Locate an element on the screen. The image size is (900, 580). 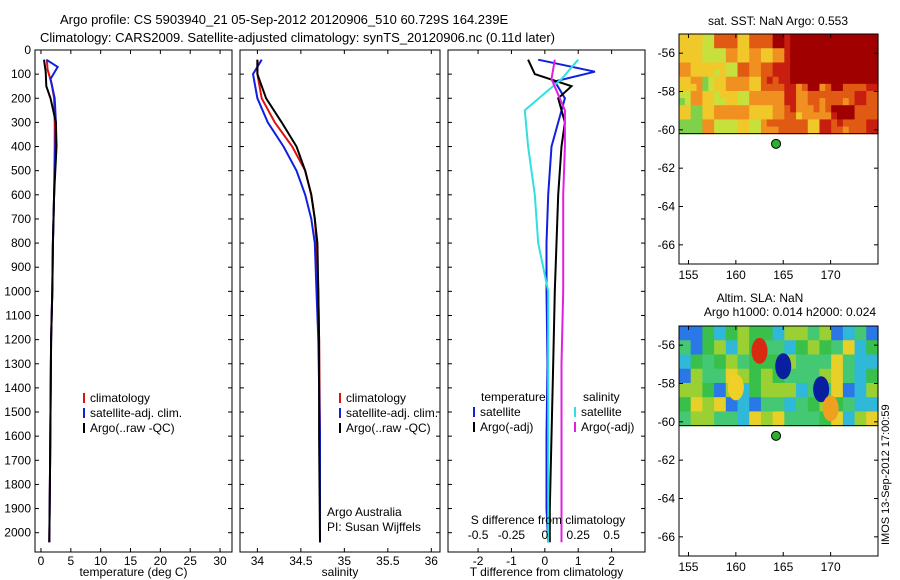
legend-label: satellite is located at coordinates (500, 412).